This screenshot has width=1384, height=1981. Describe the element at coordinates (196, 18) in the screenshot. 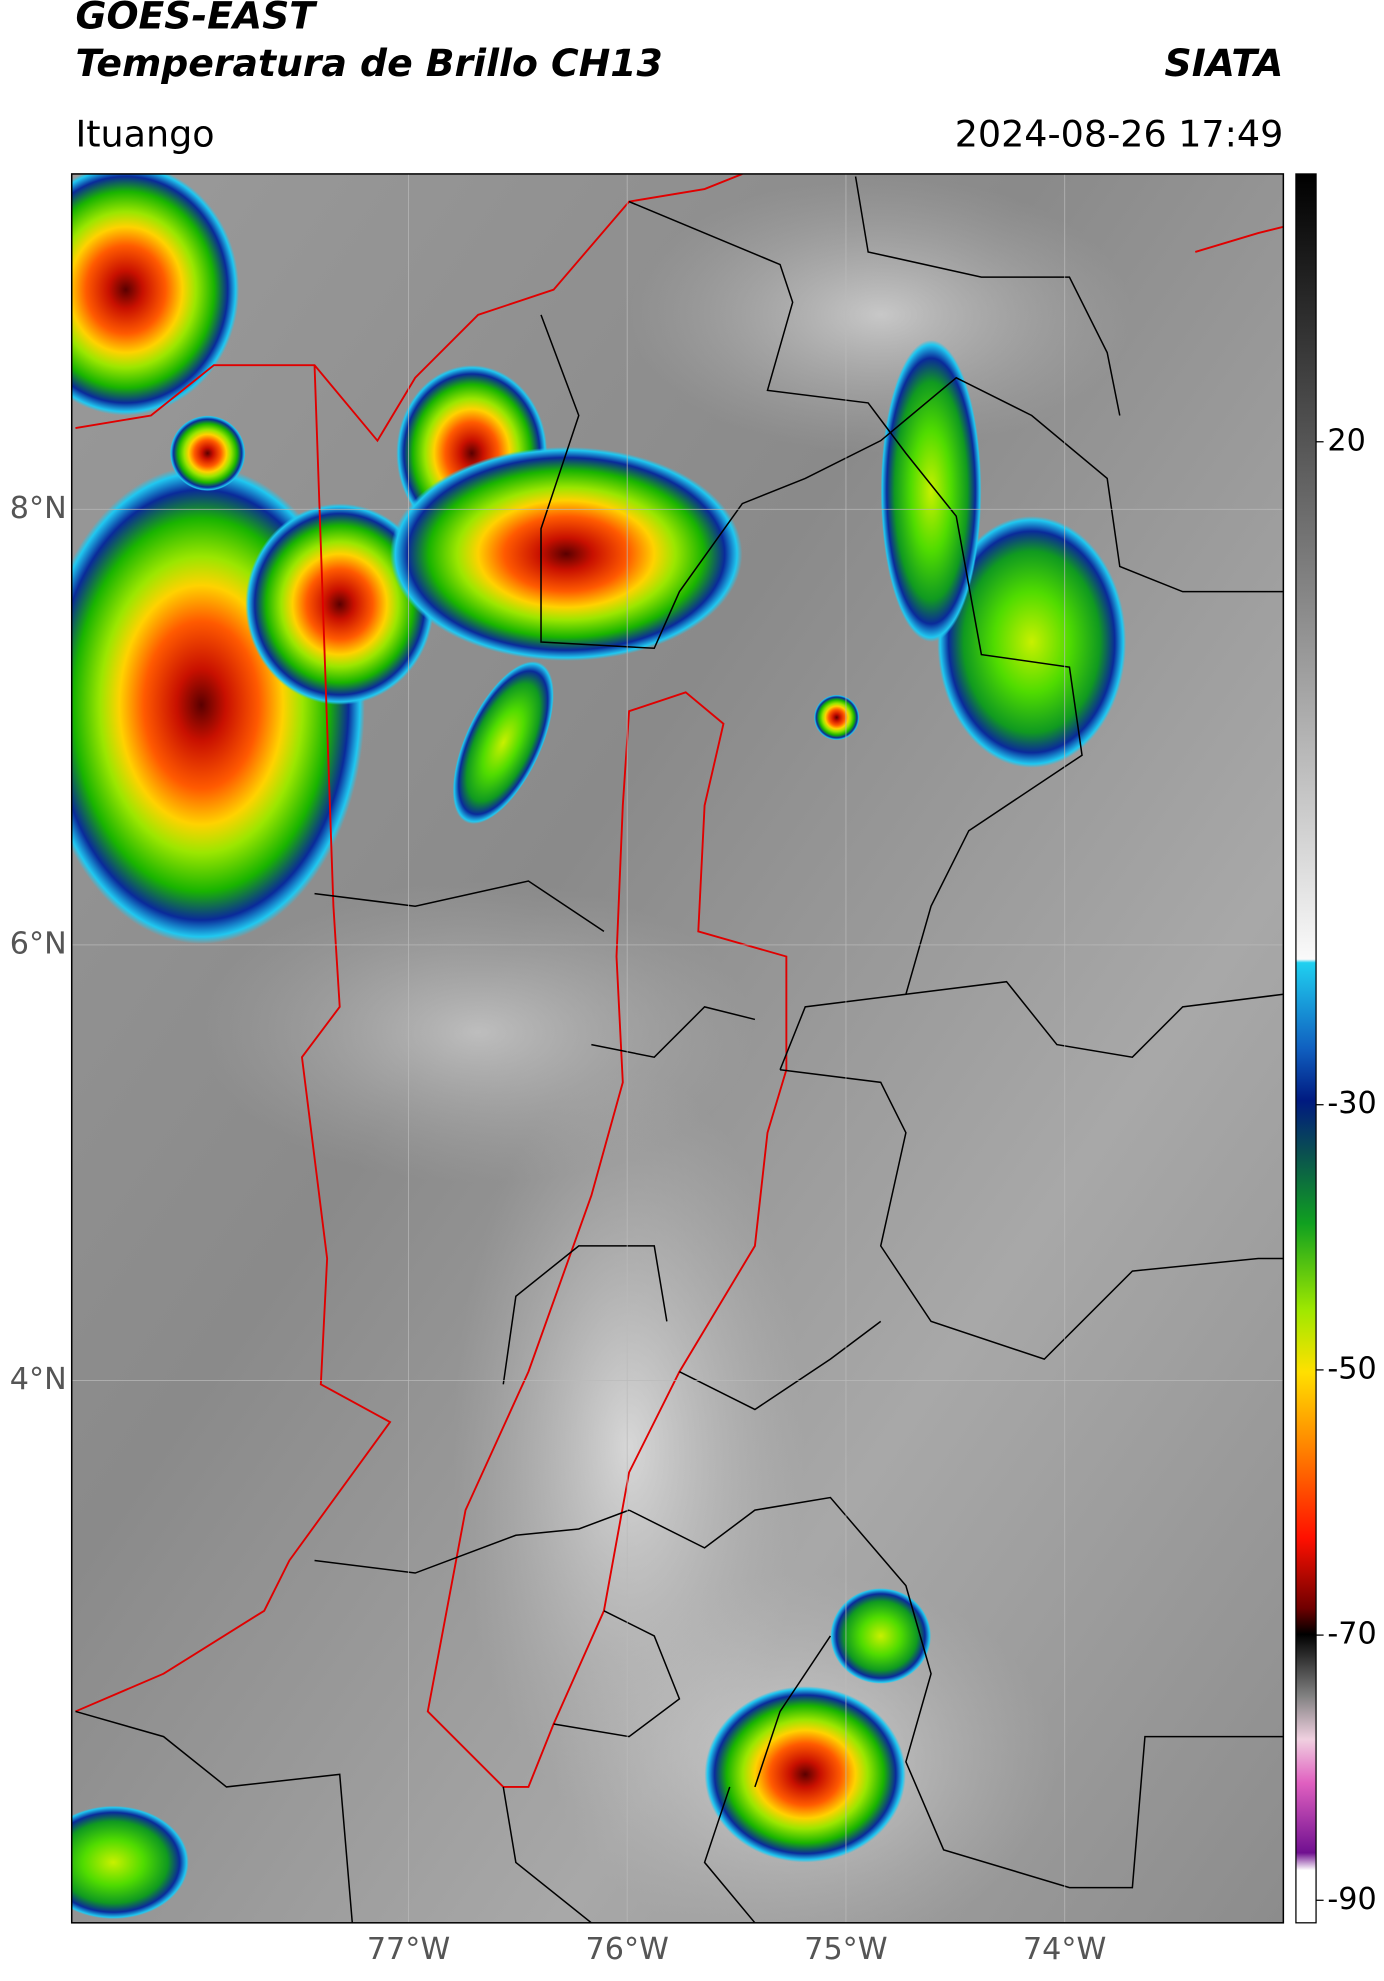

I see `title-line1: GOES-EAST` at that location.